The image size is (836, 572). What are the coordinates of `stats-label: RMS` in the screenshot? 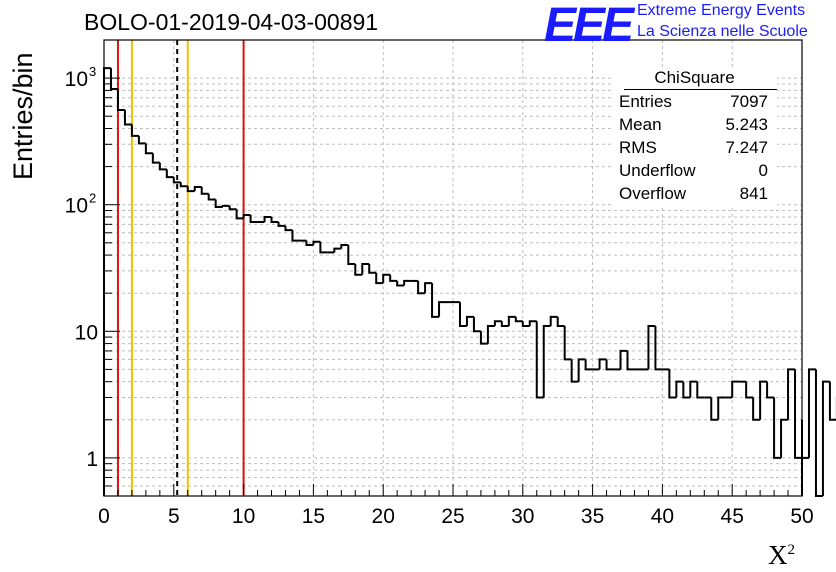 It's located at (638, 147).